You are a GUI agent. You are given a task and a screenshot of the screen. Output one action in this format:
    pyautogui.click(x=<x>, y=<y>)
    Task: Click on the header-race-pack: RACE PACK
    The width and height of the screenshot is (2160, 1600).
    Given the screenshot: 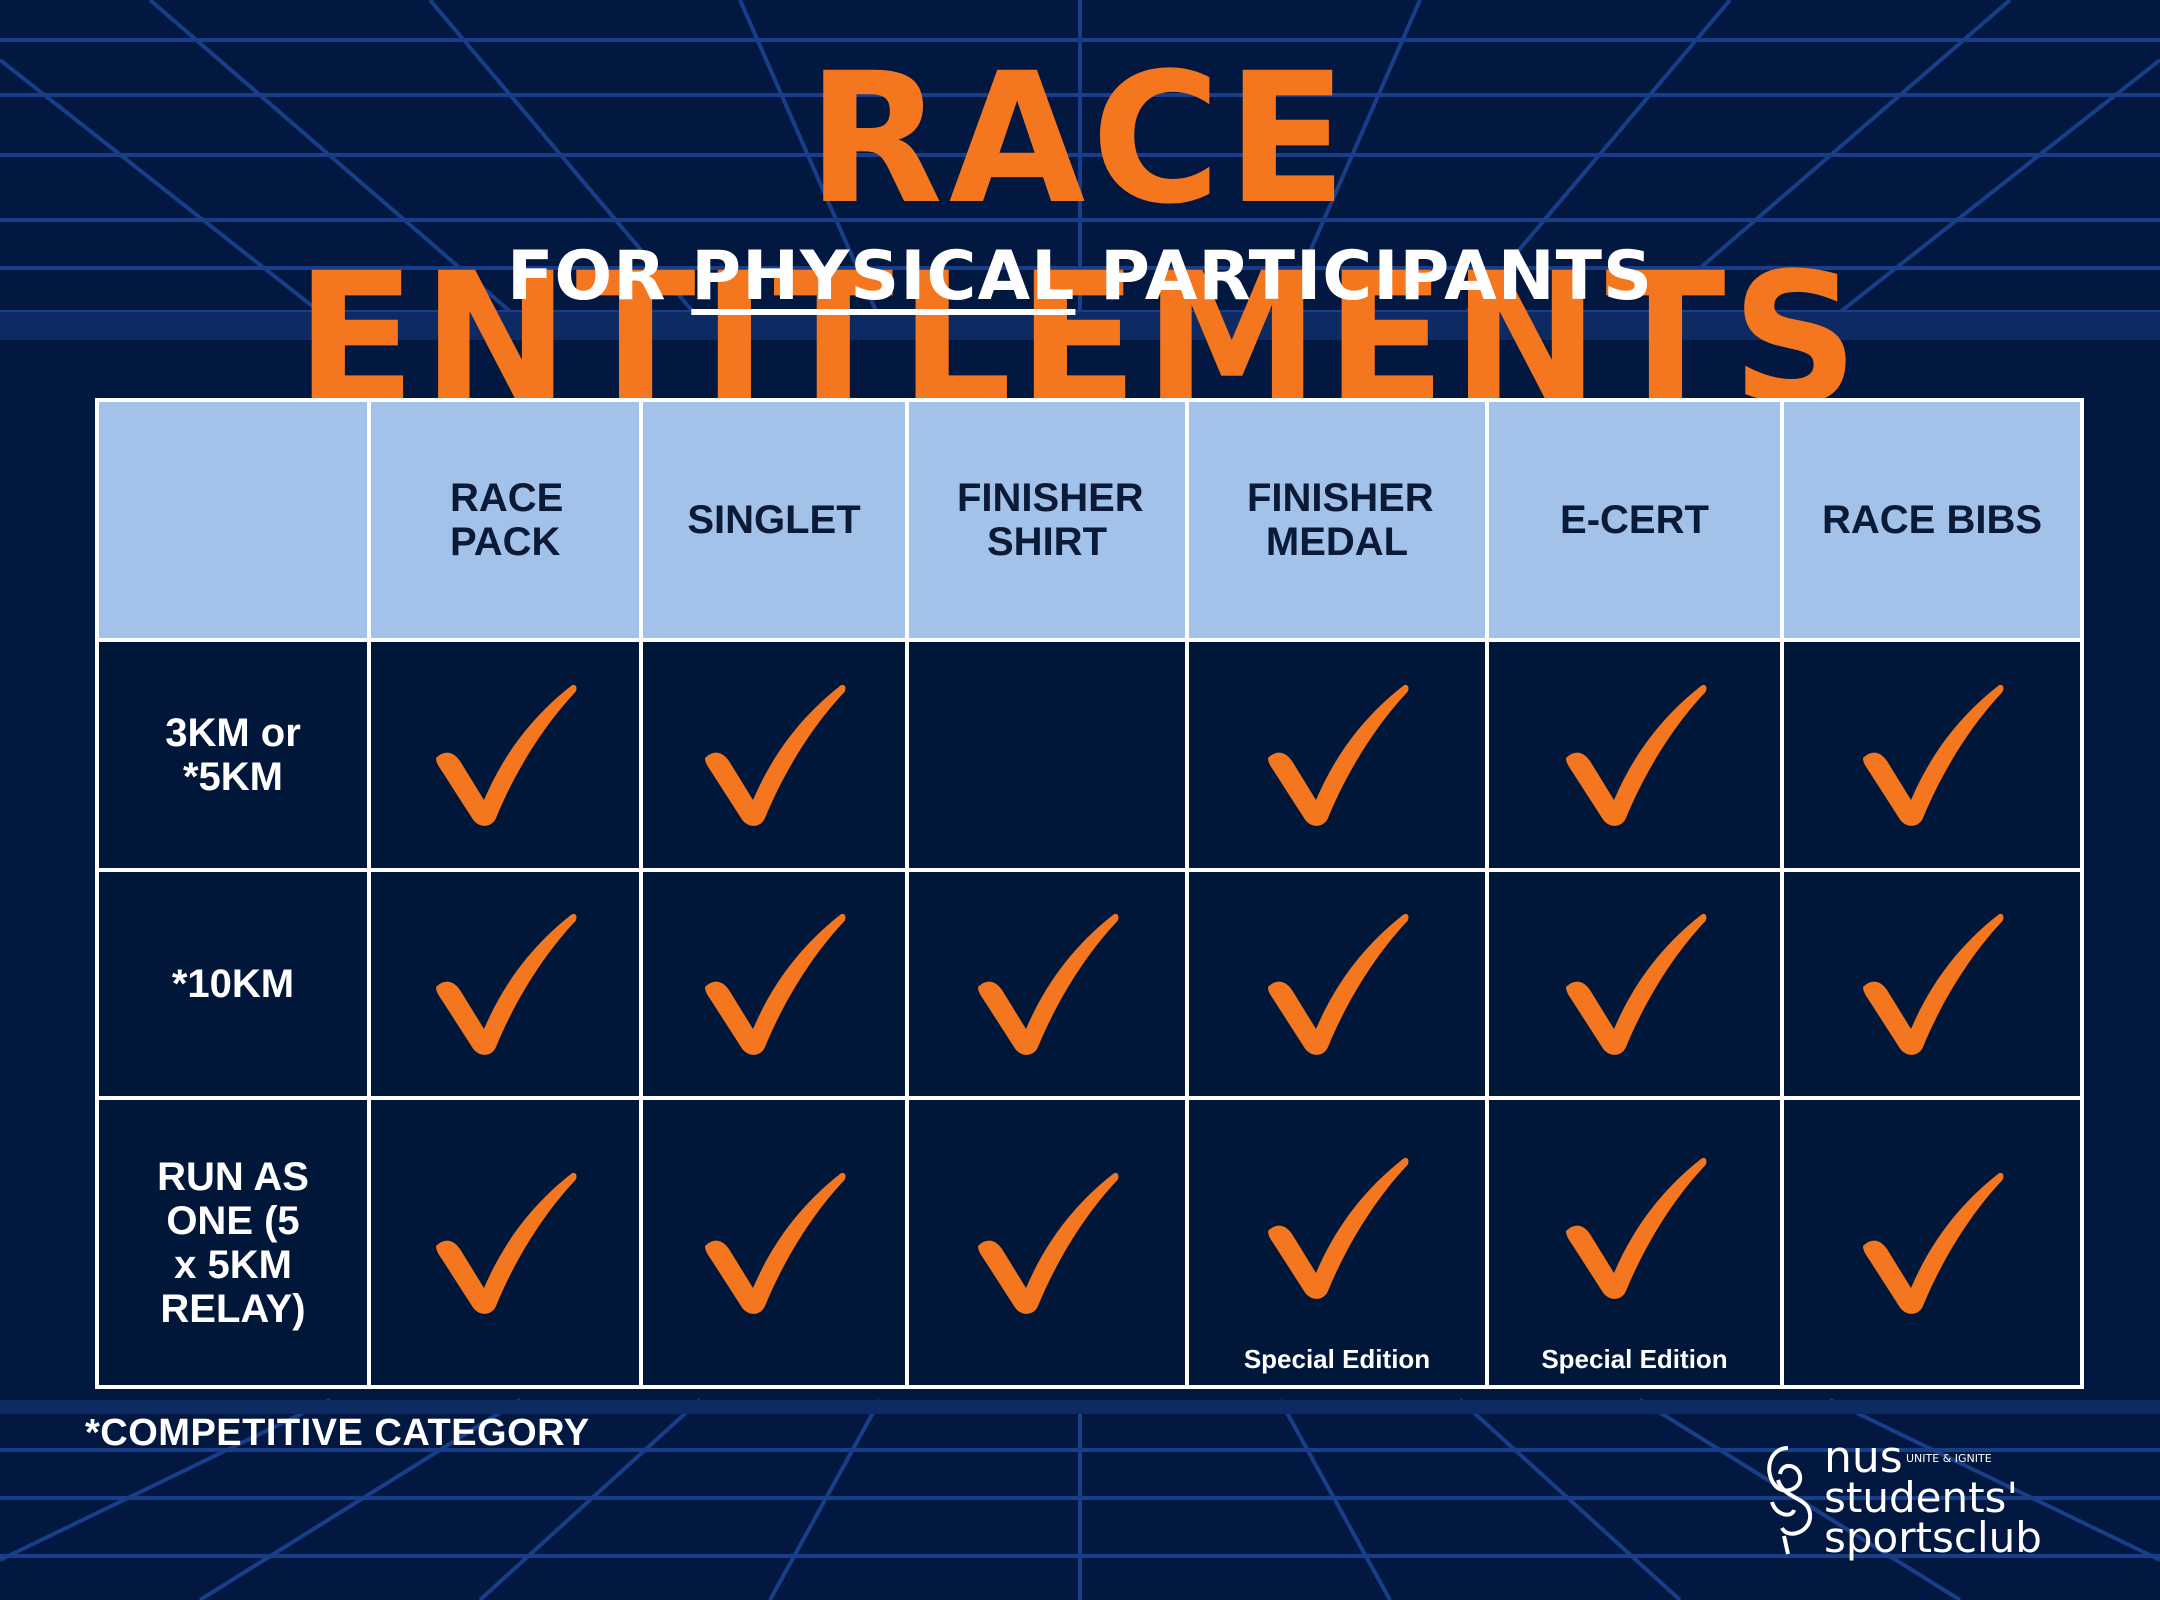 What is the action you would take?
    pyautogui.click(x=505, y=520)
    